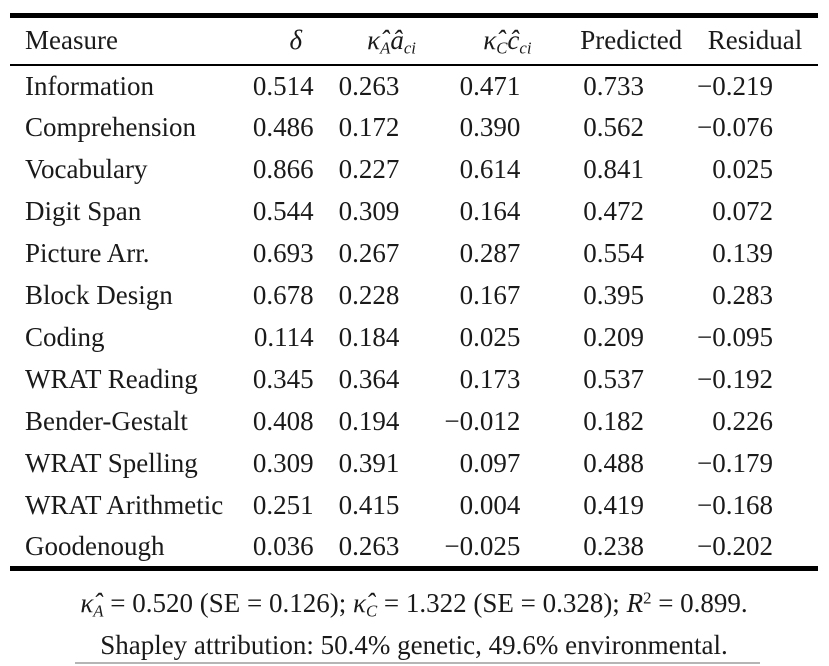  What do you see at coordinates (365, 604) in the screenshot?
I see `kappa-c-symbol: κ̂C` at bounding box center [365, 604].